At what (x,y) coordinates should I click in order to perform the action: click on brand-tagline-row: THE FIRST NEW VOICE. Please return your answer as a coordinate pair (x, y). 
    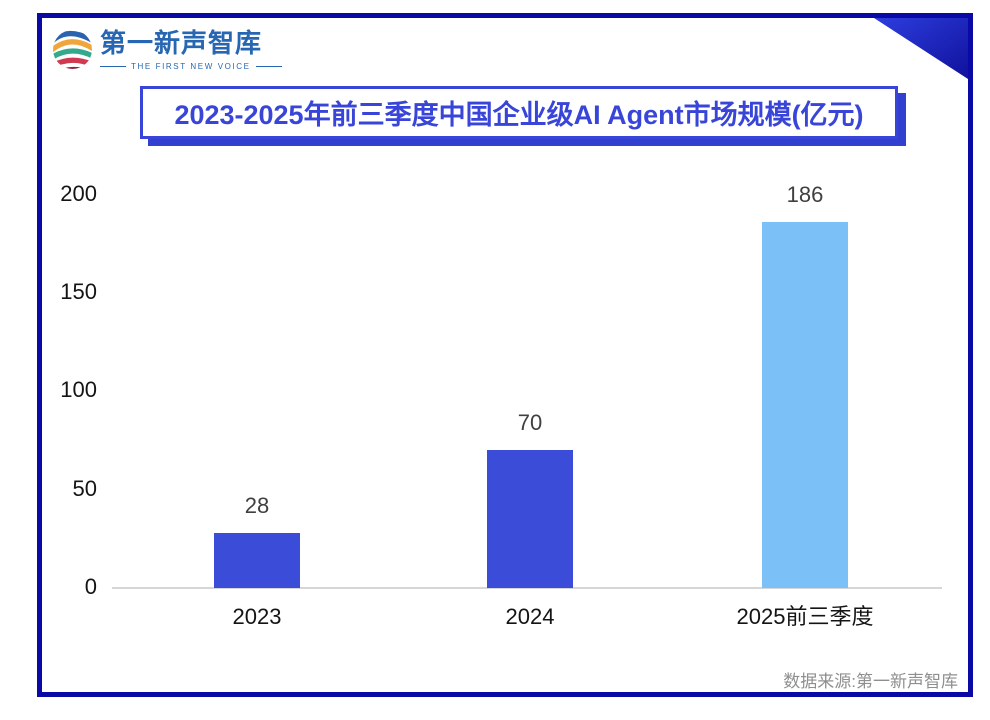
    Looking at the image, I should click on (191, 66).